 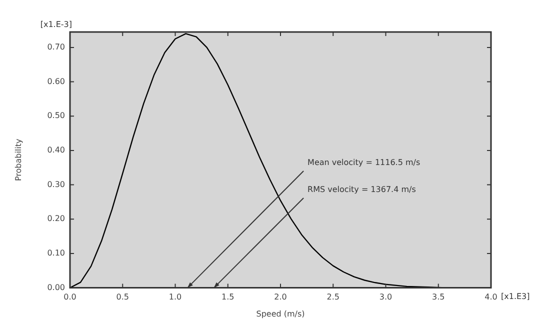 What do you see at coordinates (364, 163) in the screenshot?
I see `annotation: Mean velocity = 1116.5 m/s` at bounding box center [364, 163].